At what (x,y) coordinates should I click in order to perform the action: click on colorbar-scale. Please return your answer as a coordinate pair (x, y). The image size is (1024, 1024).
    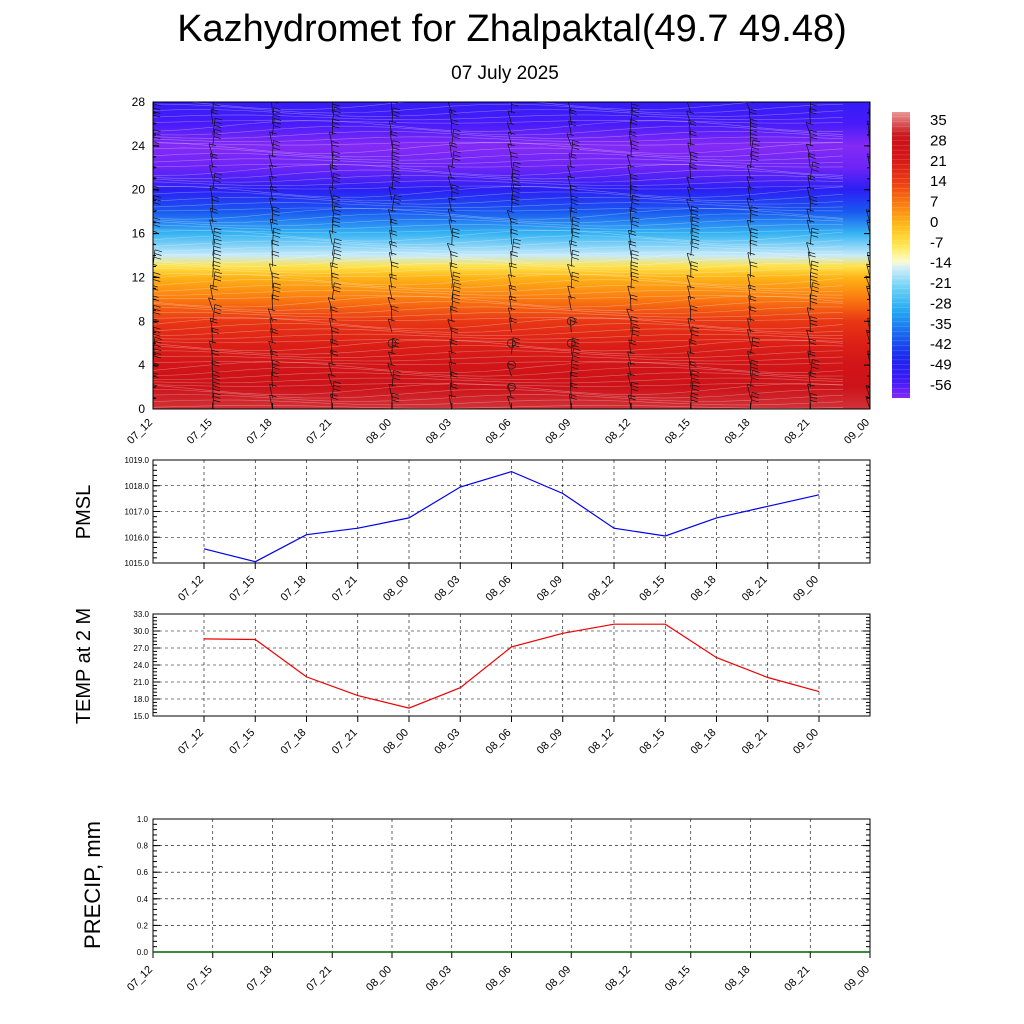
    Looking at the image, I should click on (901, 255).